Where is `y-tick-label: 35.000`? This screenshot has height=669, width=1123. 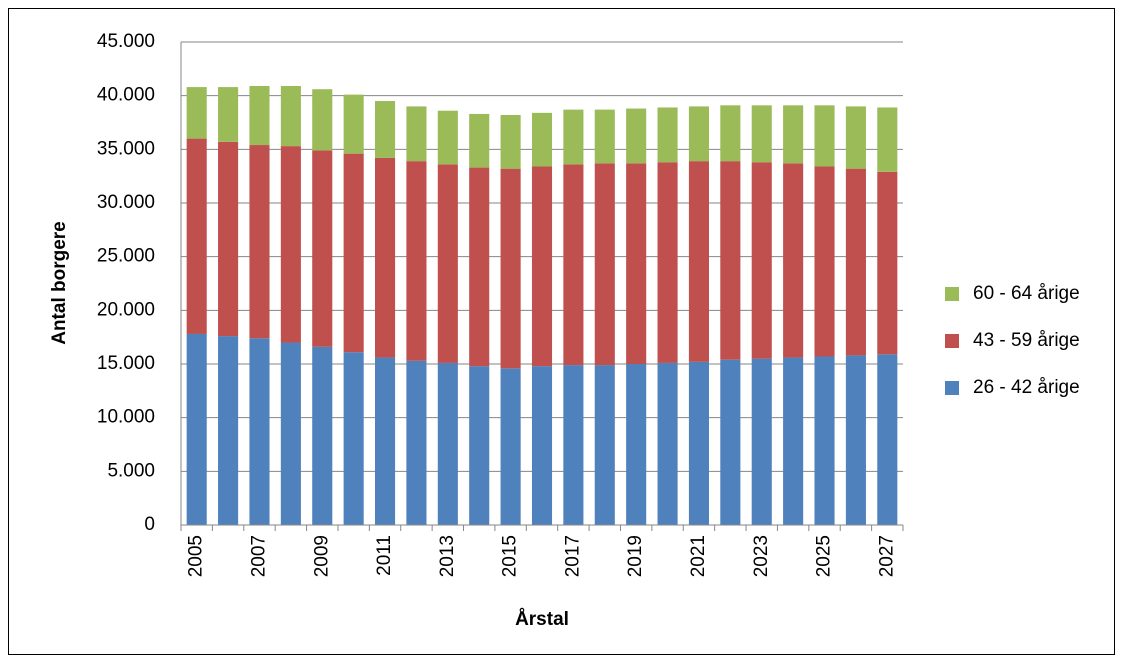 y-tick-label: 35.000 is located at coordinates (126, 148).